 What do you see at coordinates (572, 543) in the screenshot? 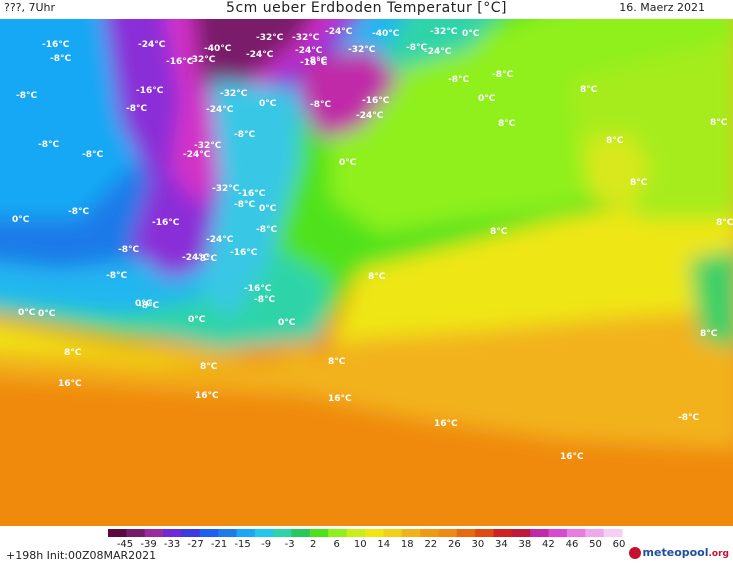
I see `color-scale-tick-label: 46` at bounding box center [572, 543].